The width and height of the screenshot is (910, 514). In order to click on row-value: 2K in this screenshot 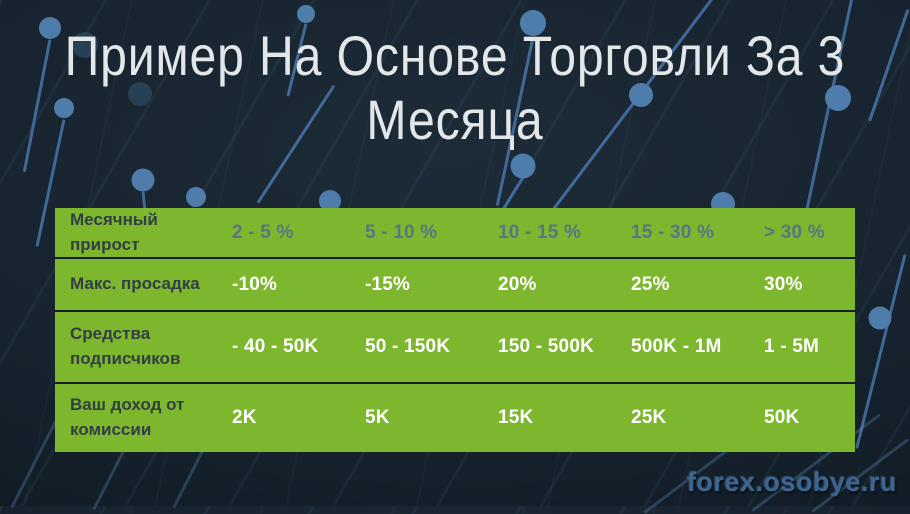, I will do `click(244, 417)`.